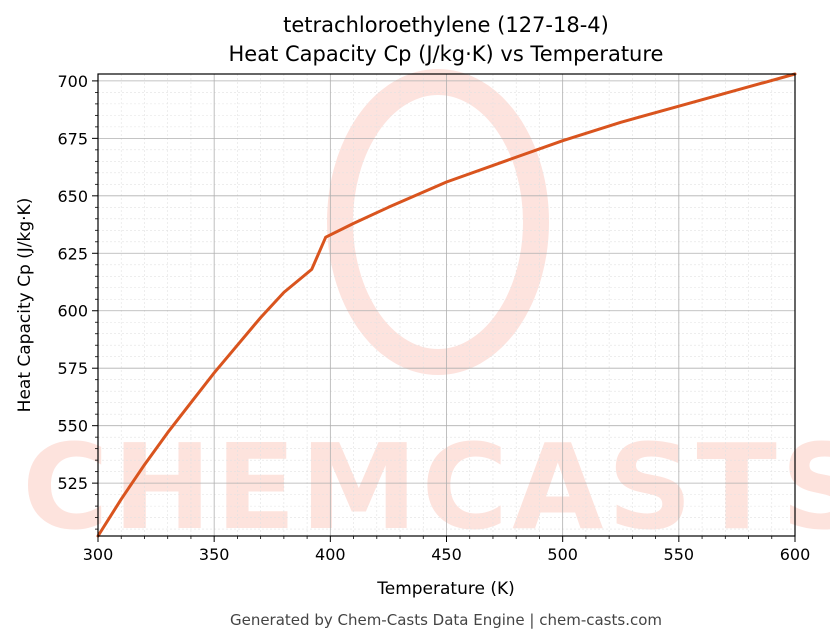  Describe the element at coordinates (562, 554) in the screenshot. I see `x-tick-label: 500` at that location.